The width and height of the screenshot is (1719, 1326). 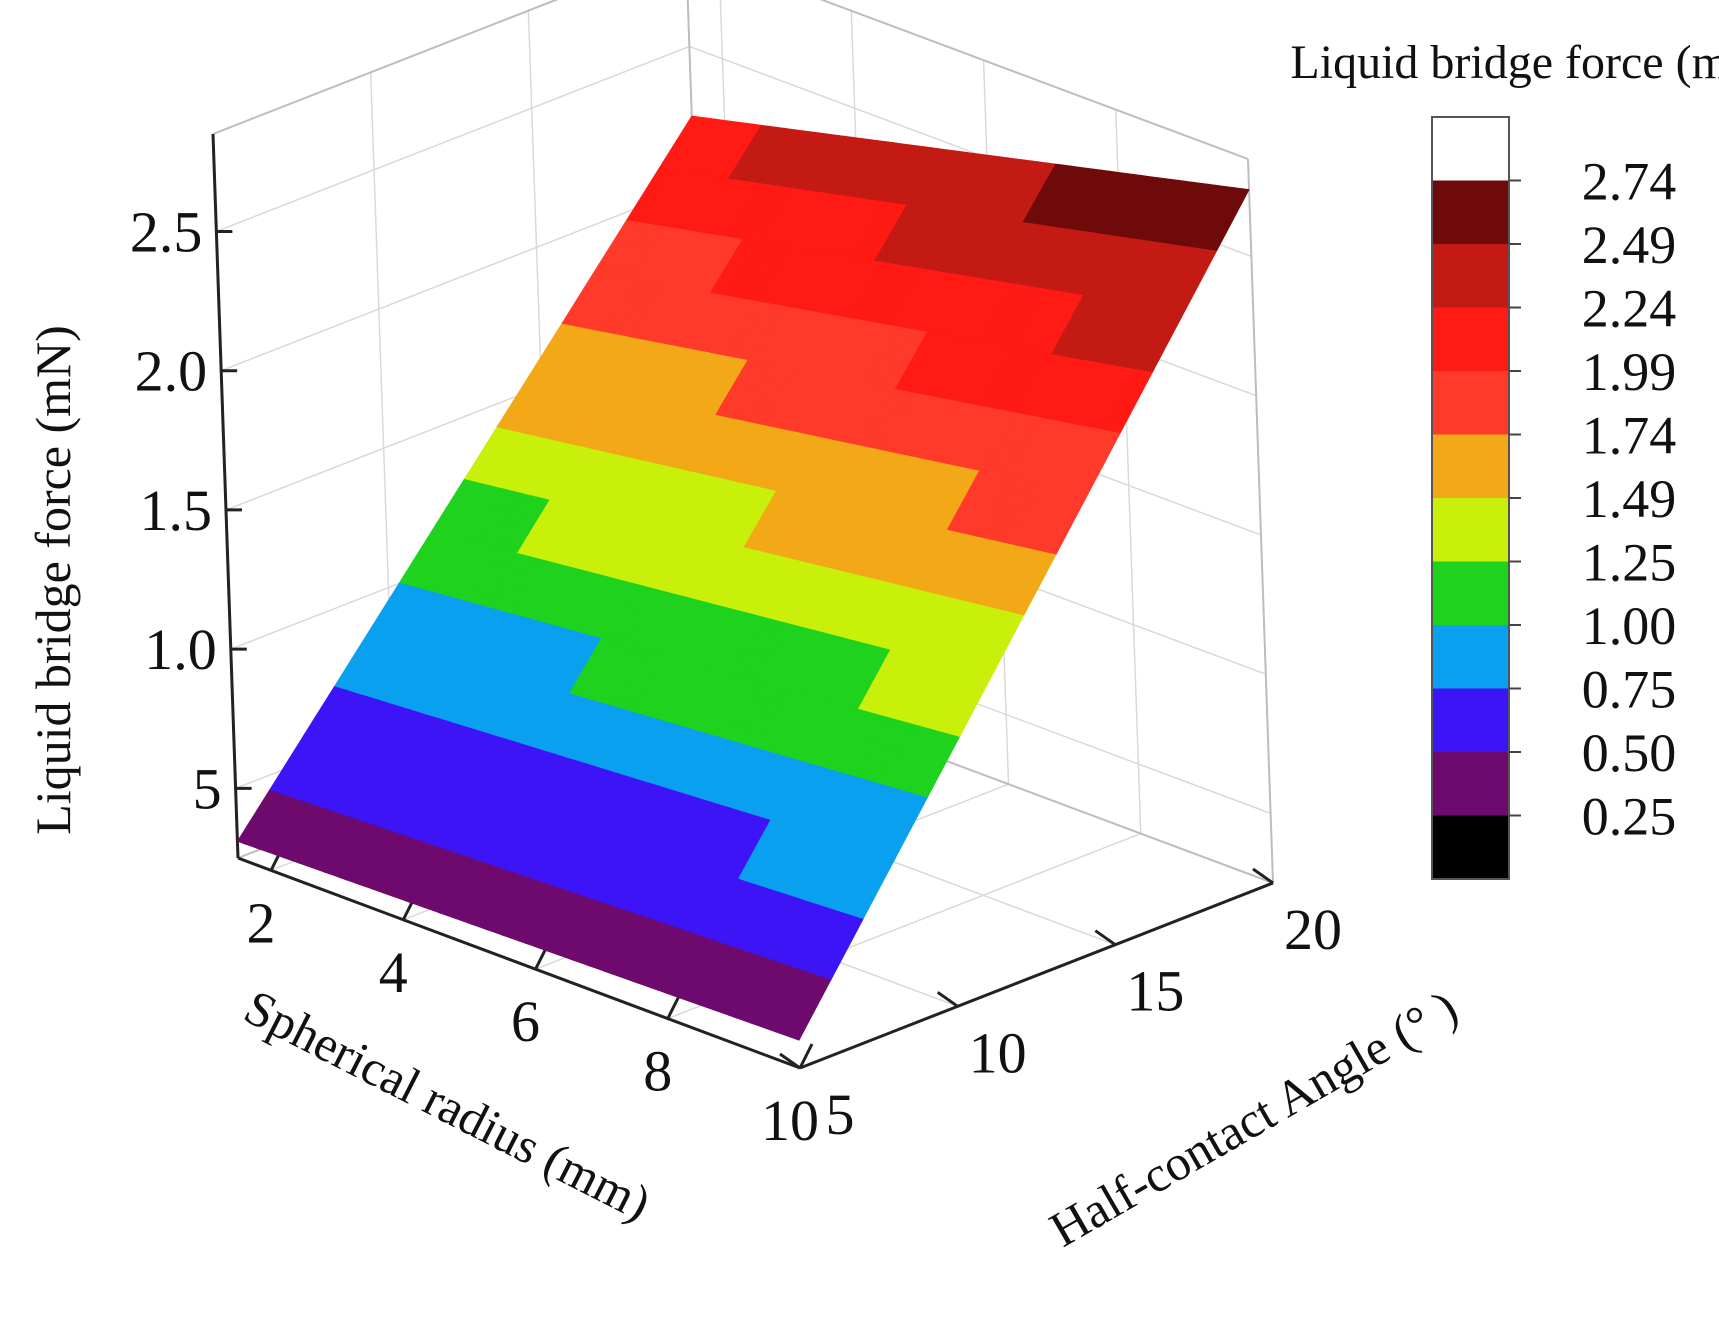 I want to click on colorbar-tick-label: 0.25, so click(x=1629, y=817).